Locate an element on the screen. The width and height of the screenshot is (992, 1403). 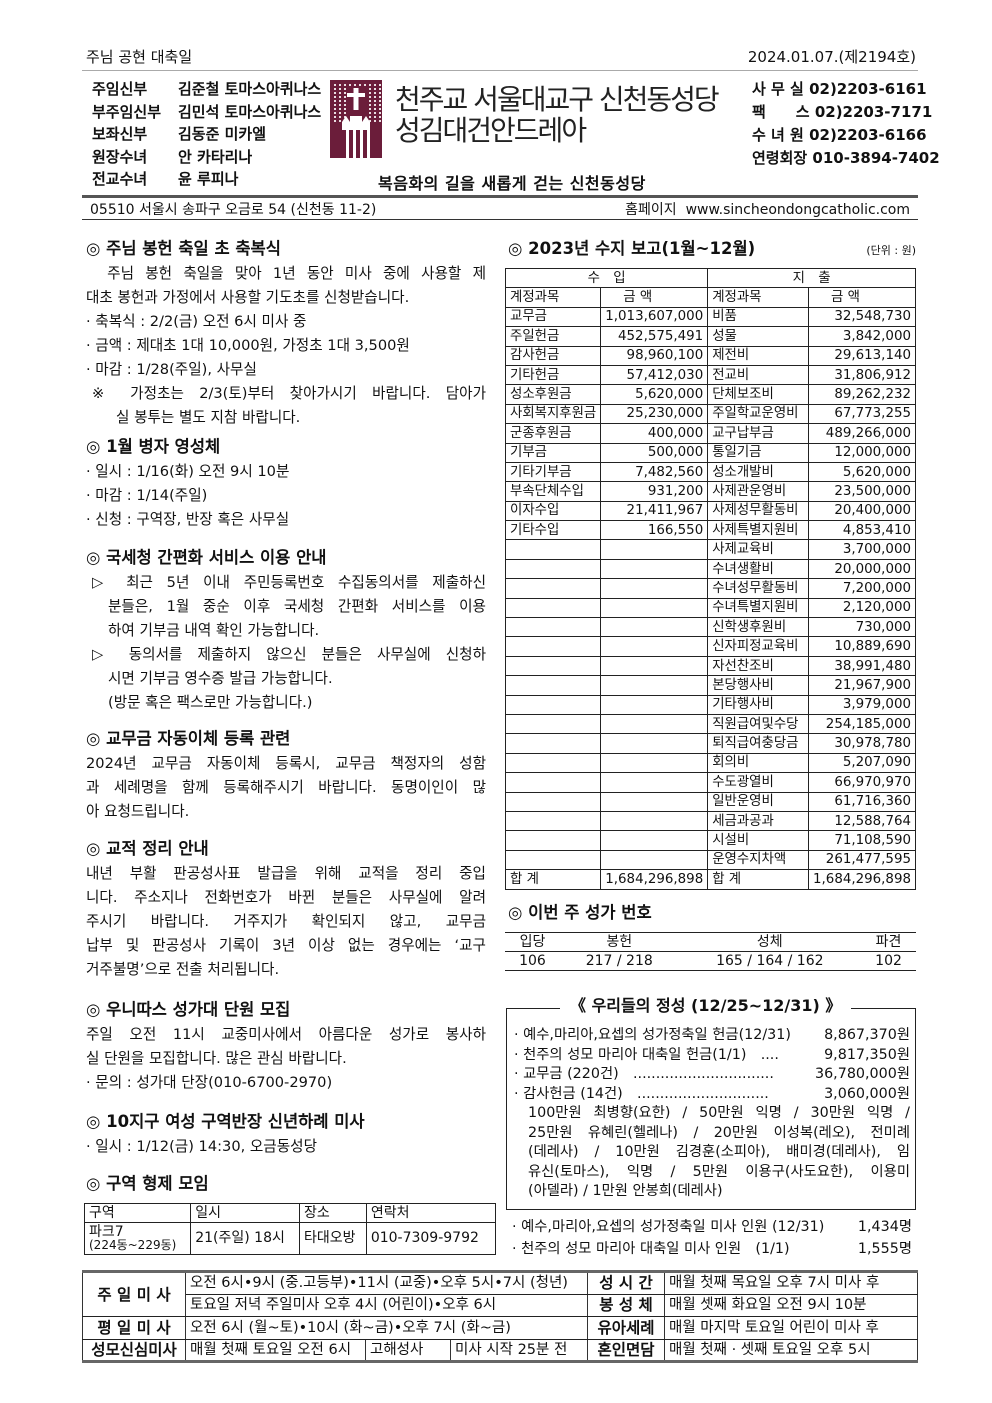
total-row: 합 계 1,684,296,898 합 계 1,684,296,898 is located at coordinates (710, 879).